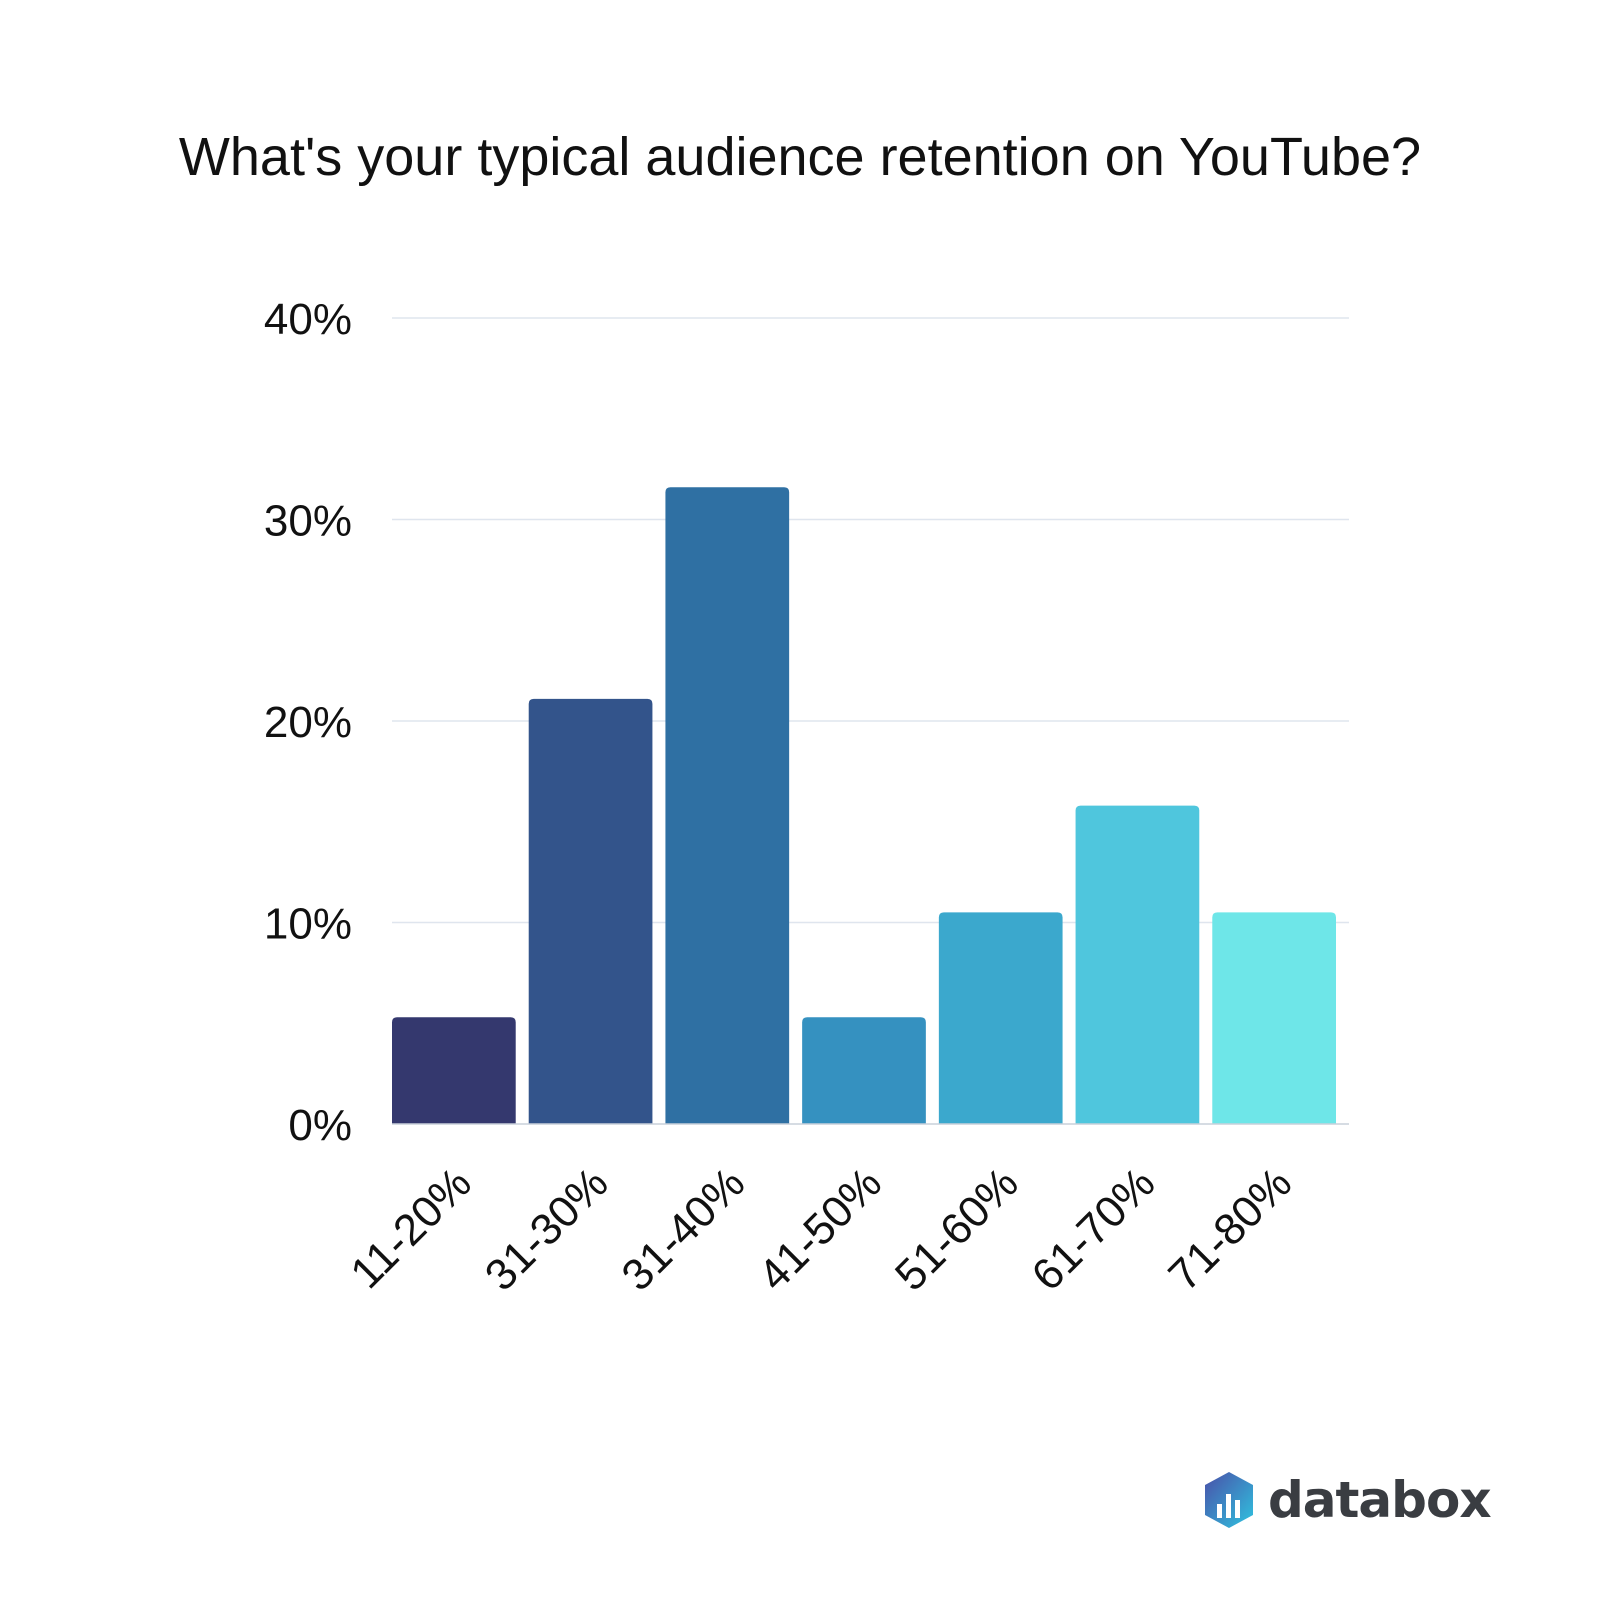 This screenshot has width=1600, height=1600. I want to click on databox-logo: databox, so click(1347, 1500).